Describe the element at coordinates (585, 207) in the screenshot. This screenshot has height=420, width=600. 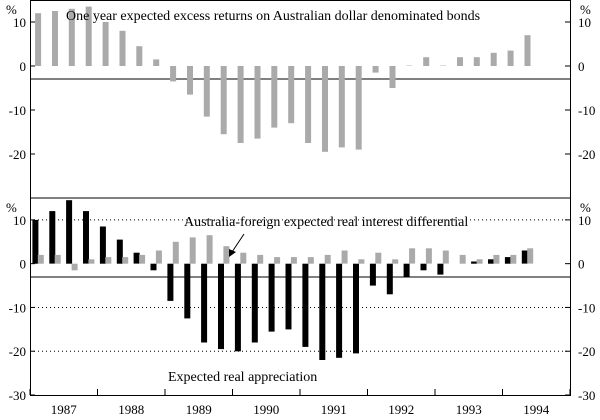
I see `bottom-ylabel-right: %` at that location.